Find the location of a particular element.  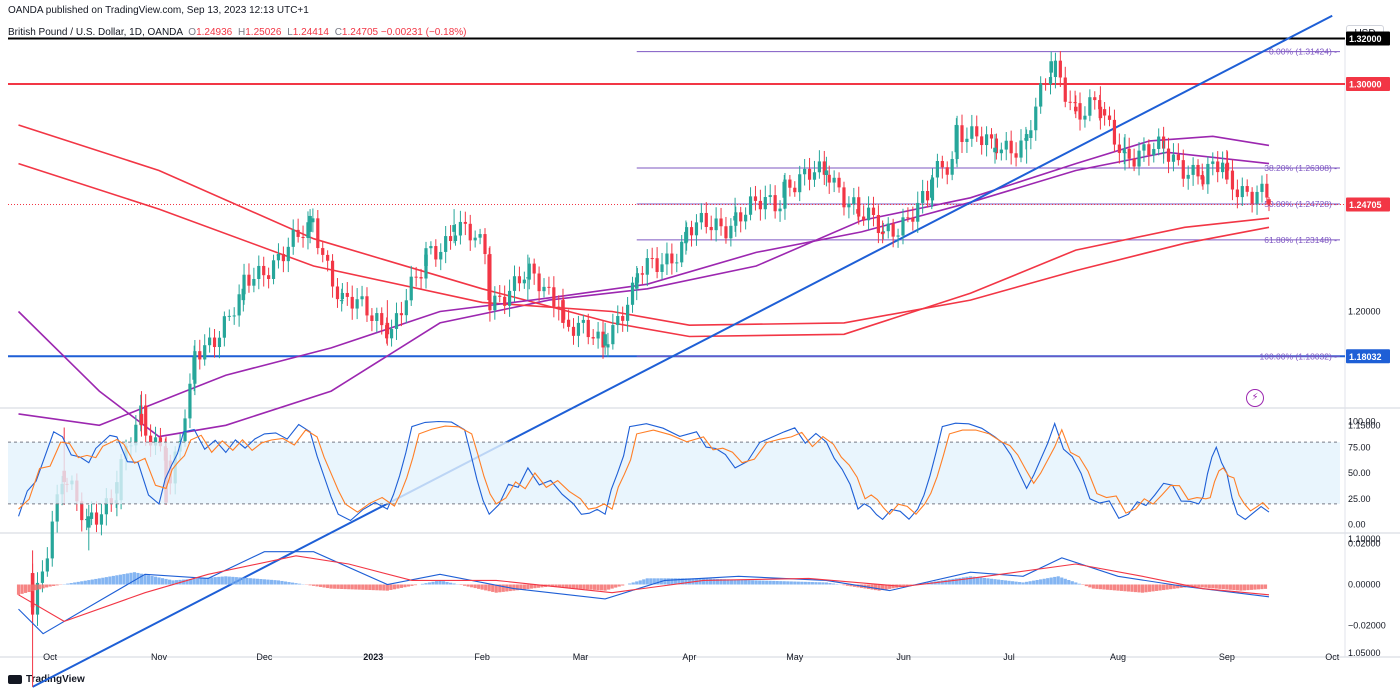

fib-level-label: 38.20% (1.26308) - is located at coordinates (1300, 168).